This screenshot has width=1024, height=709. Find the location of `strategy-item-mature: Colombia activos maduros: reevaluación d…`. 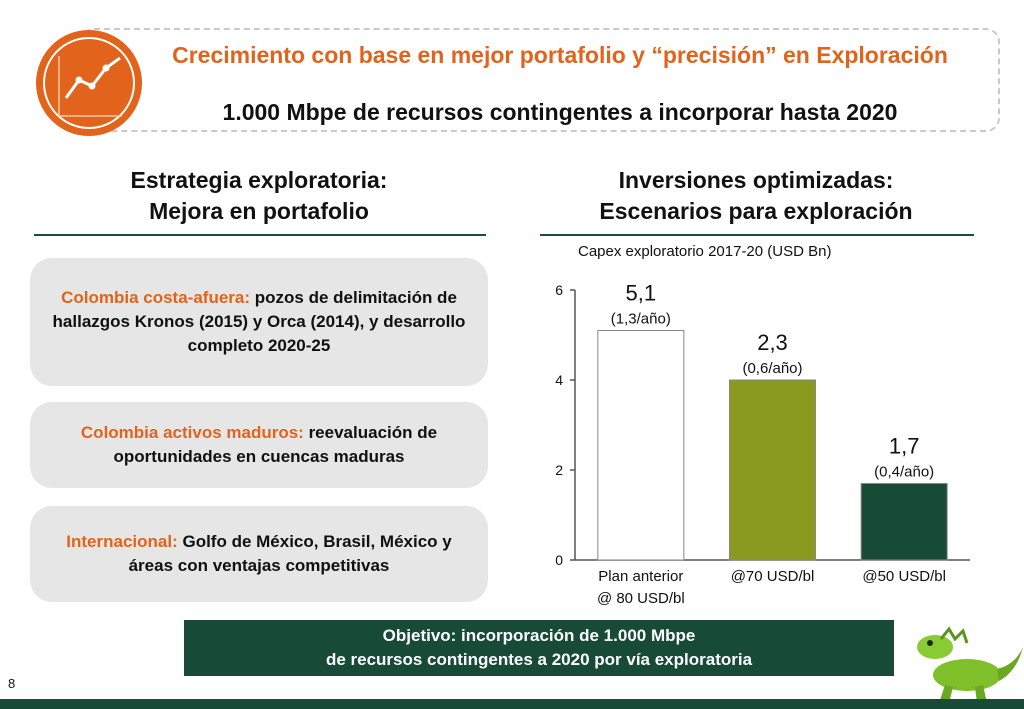

strategy-item-mature: Colombia activos maduros: reevaluación d… is located at coordinates (259, 445).